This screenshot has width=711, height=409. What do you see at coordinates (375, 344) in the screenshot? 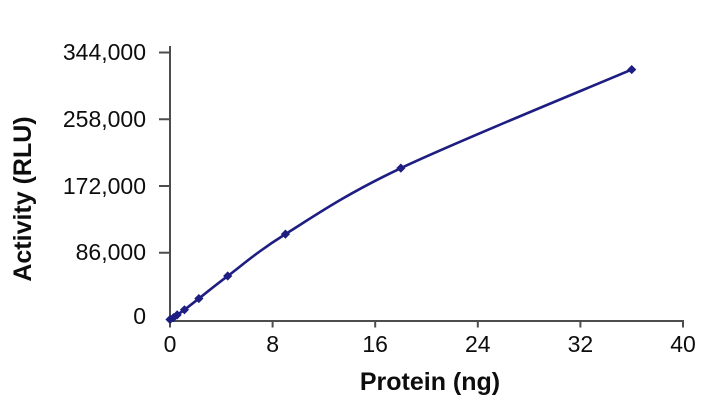
I see `x-tick-label: 16` at bounding box center [375, 344].